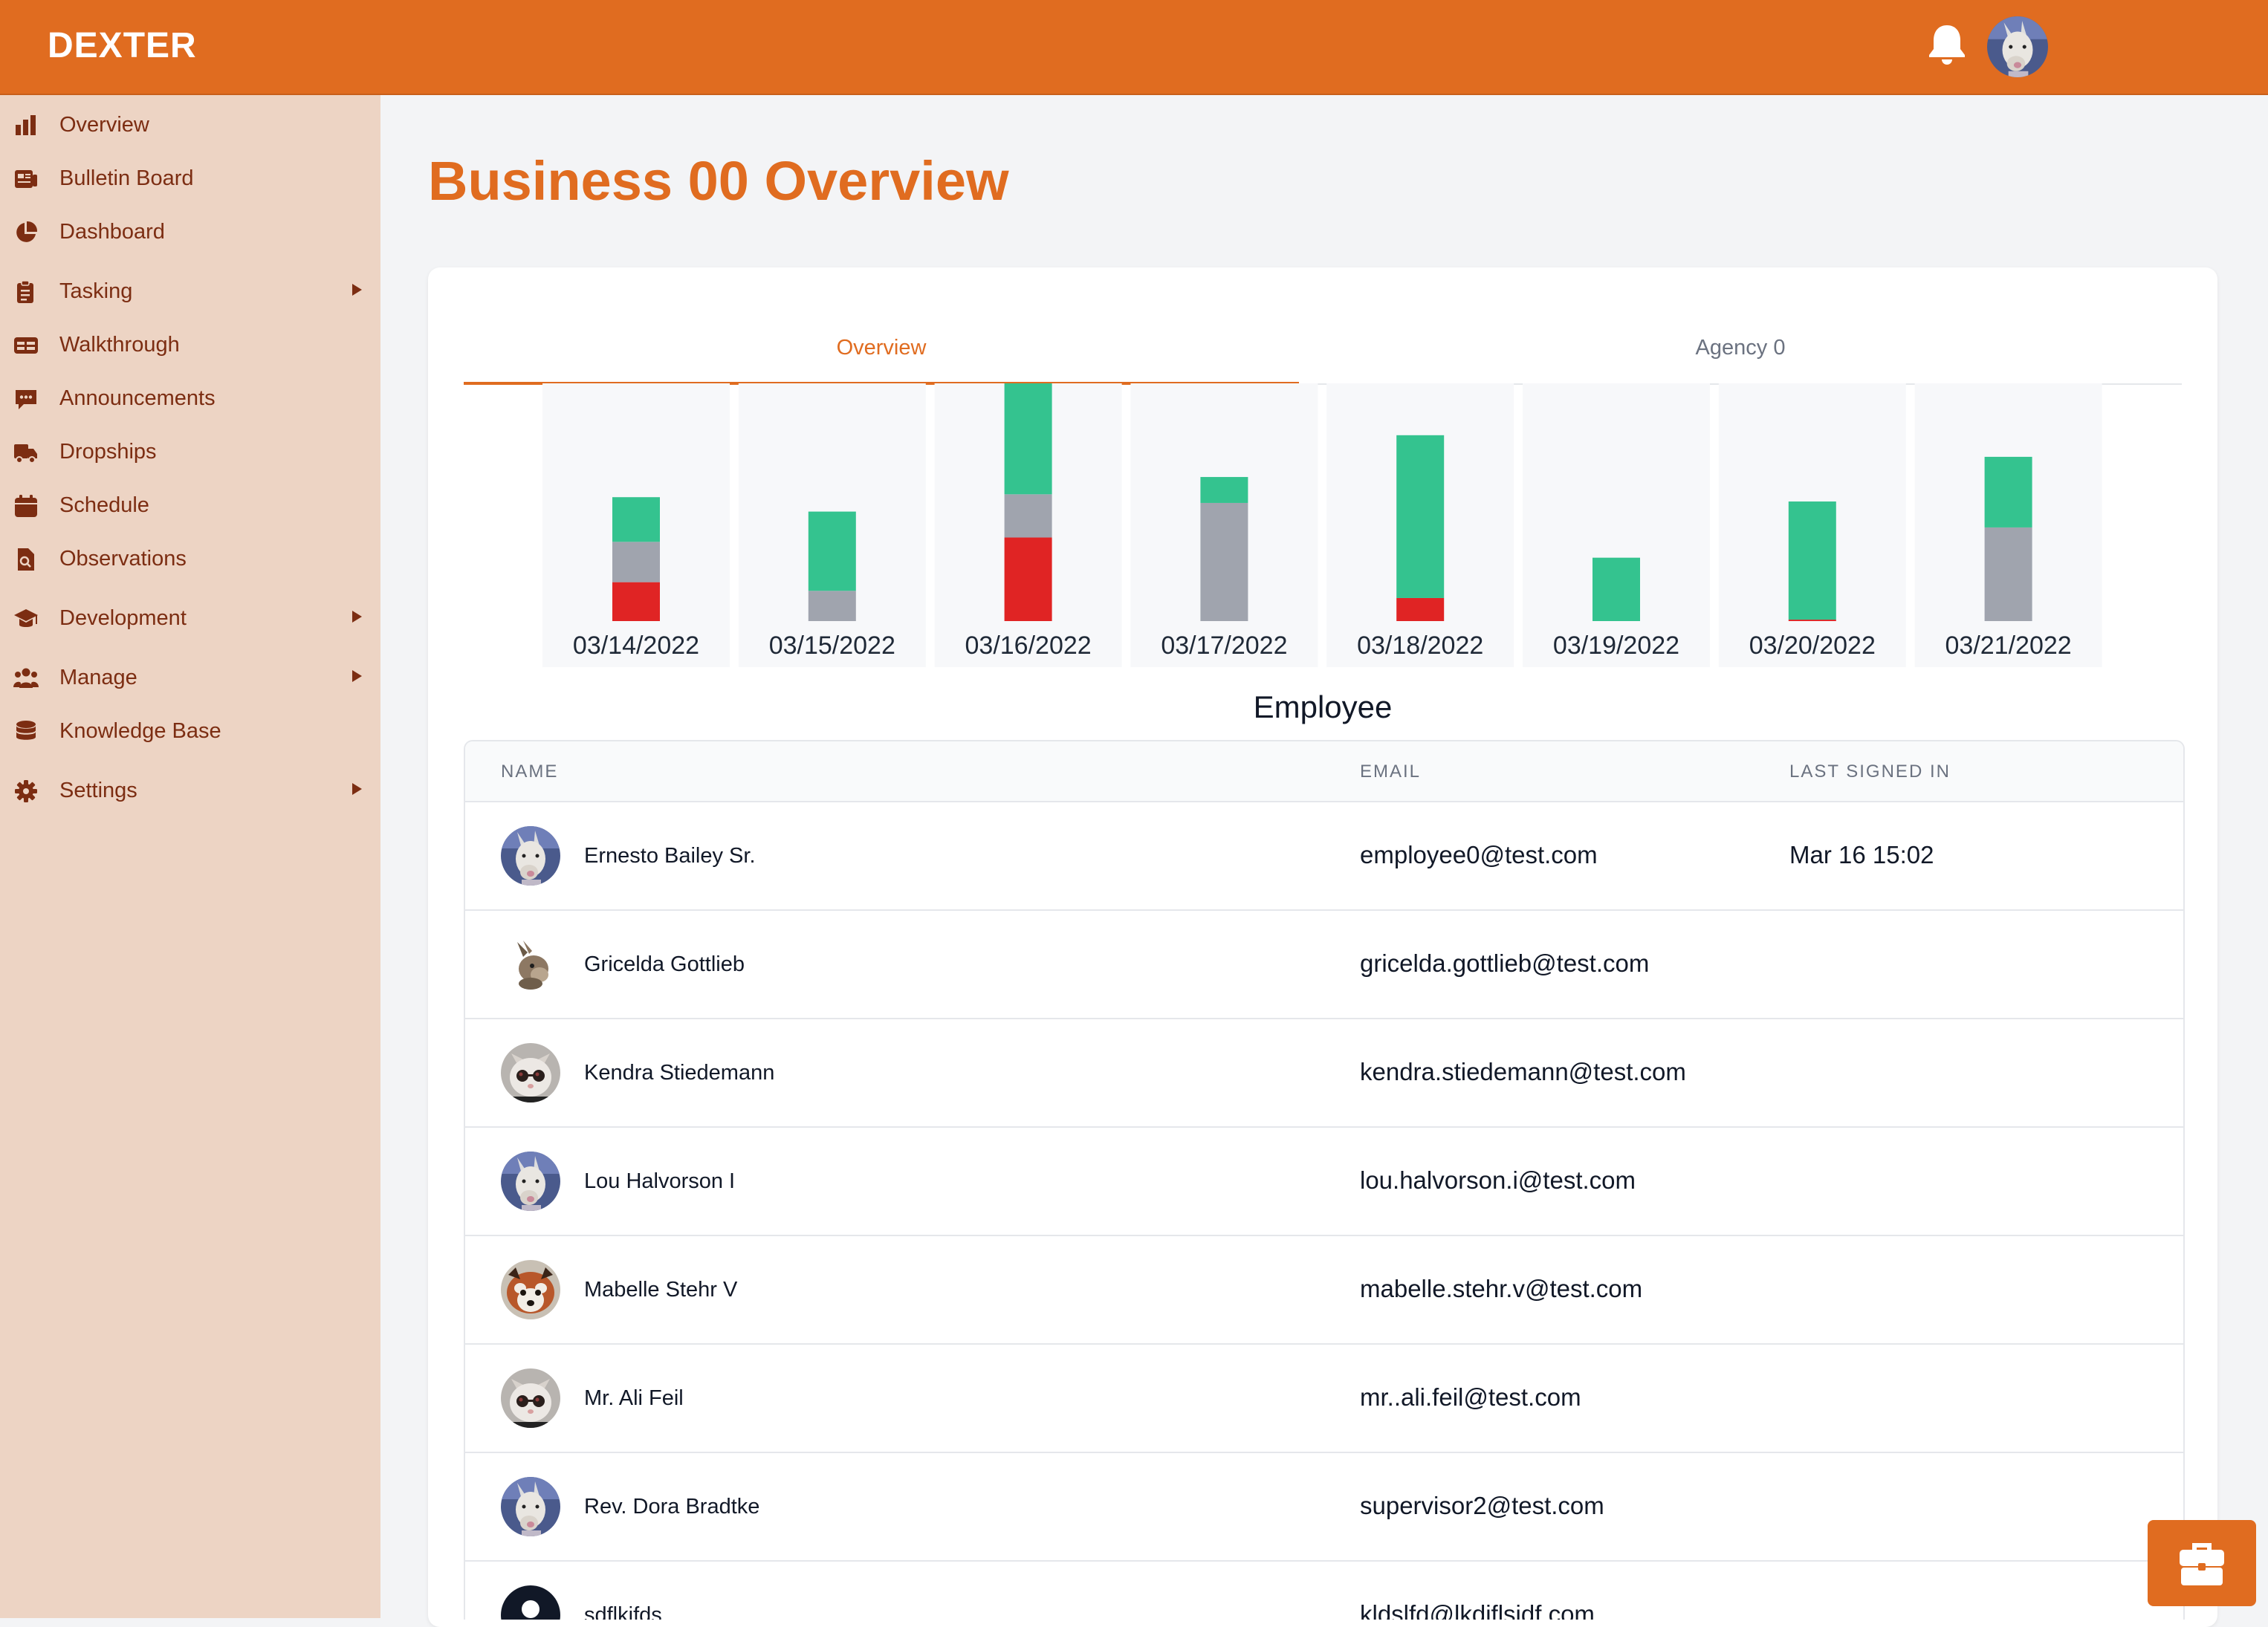 The image size is (2268, 1627). Describe the element at coordinates (1324, 1591) in the screenshot. I see `table-row: sdflkjfds kldslfd@lkdjflsjdf.com` at that location.